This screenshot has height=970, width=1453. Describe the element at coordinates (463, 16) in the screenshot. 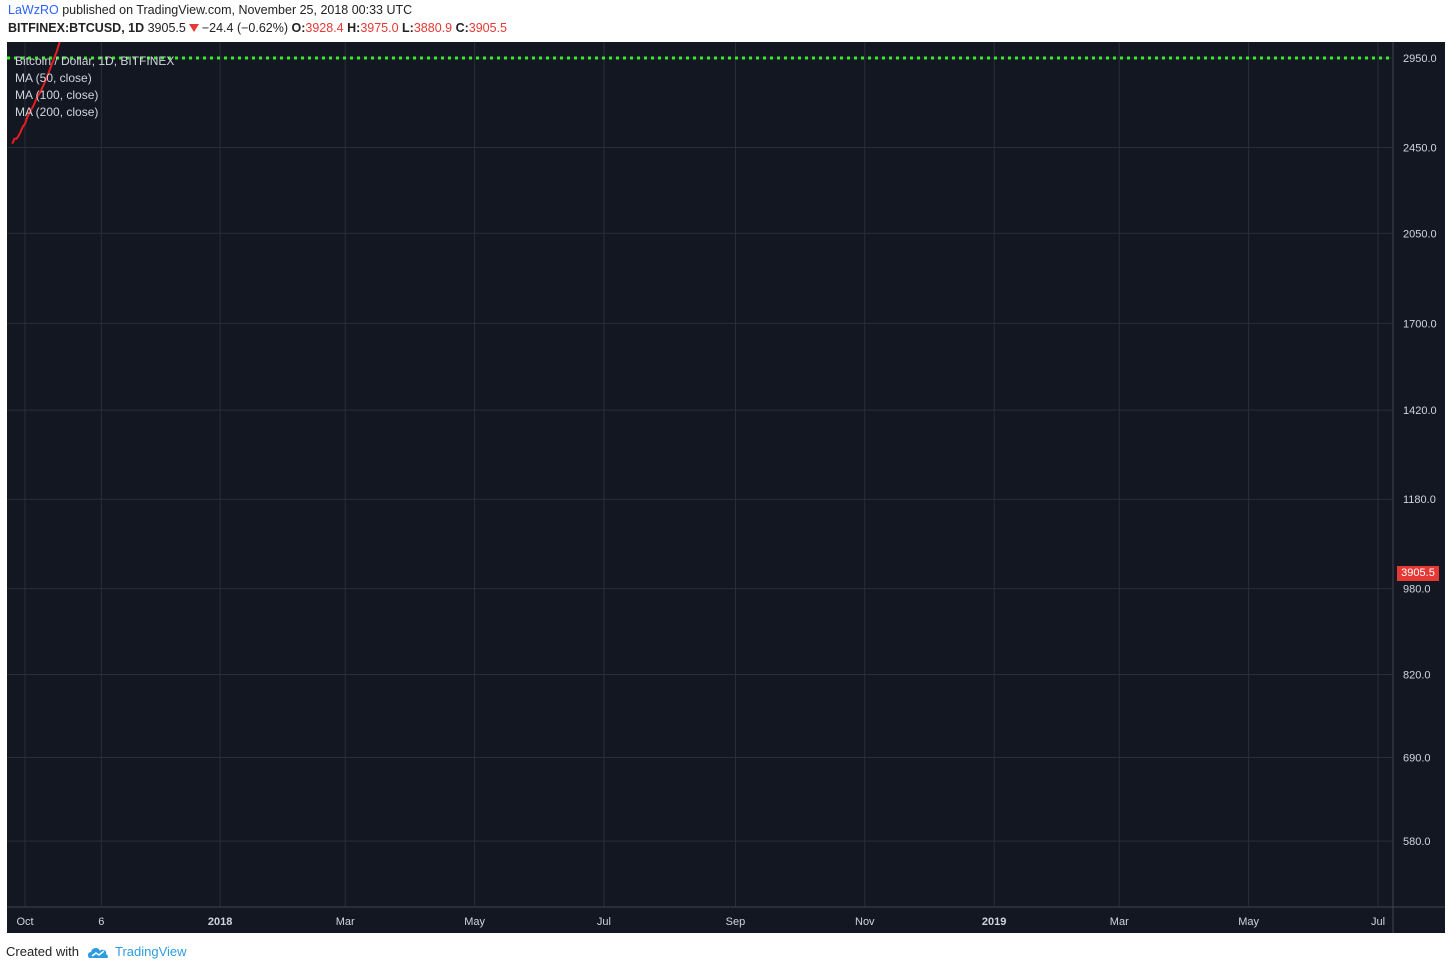

I see `ma100-line` at that location.